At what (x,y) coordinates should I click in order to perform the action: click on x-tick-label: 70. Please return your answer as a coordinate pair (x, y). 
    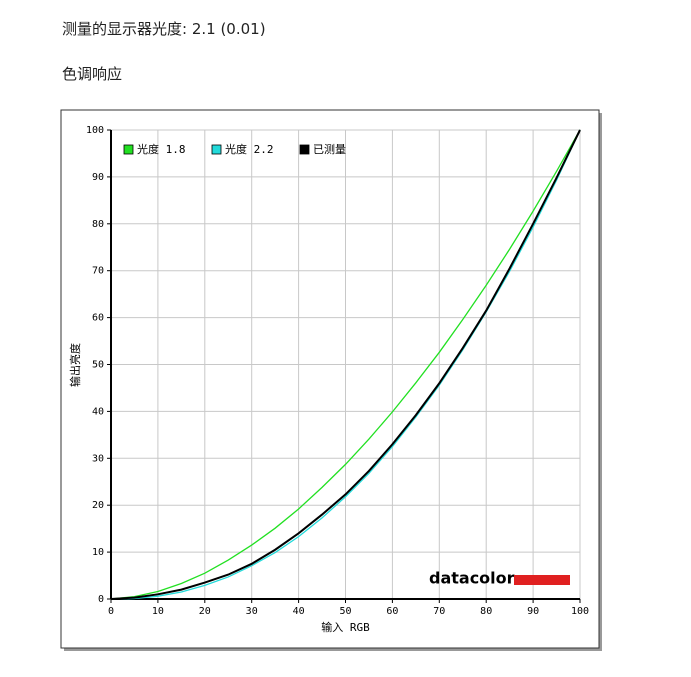
    Looking at the image, I should click on (439, 611).